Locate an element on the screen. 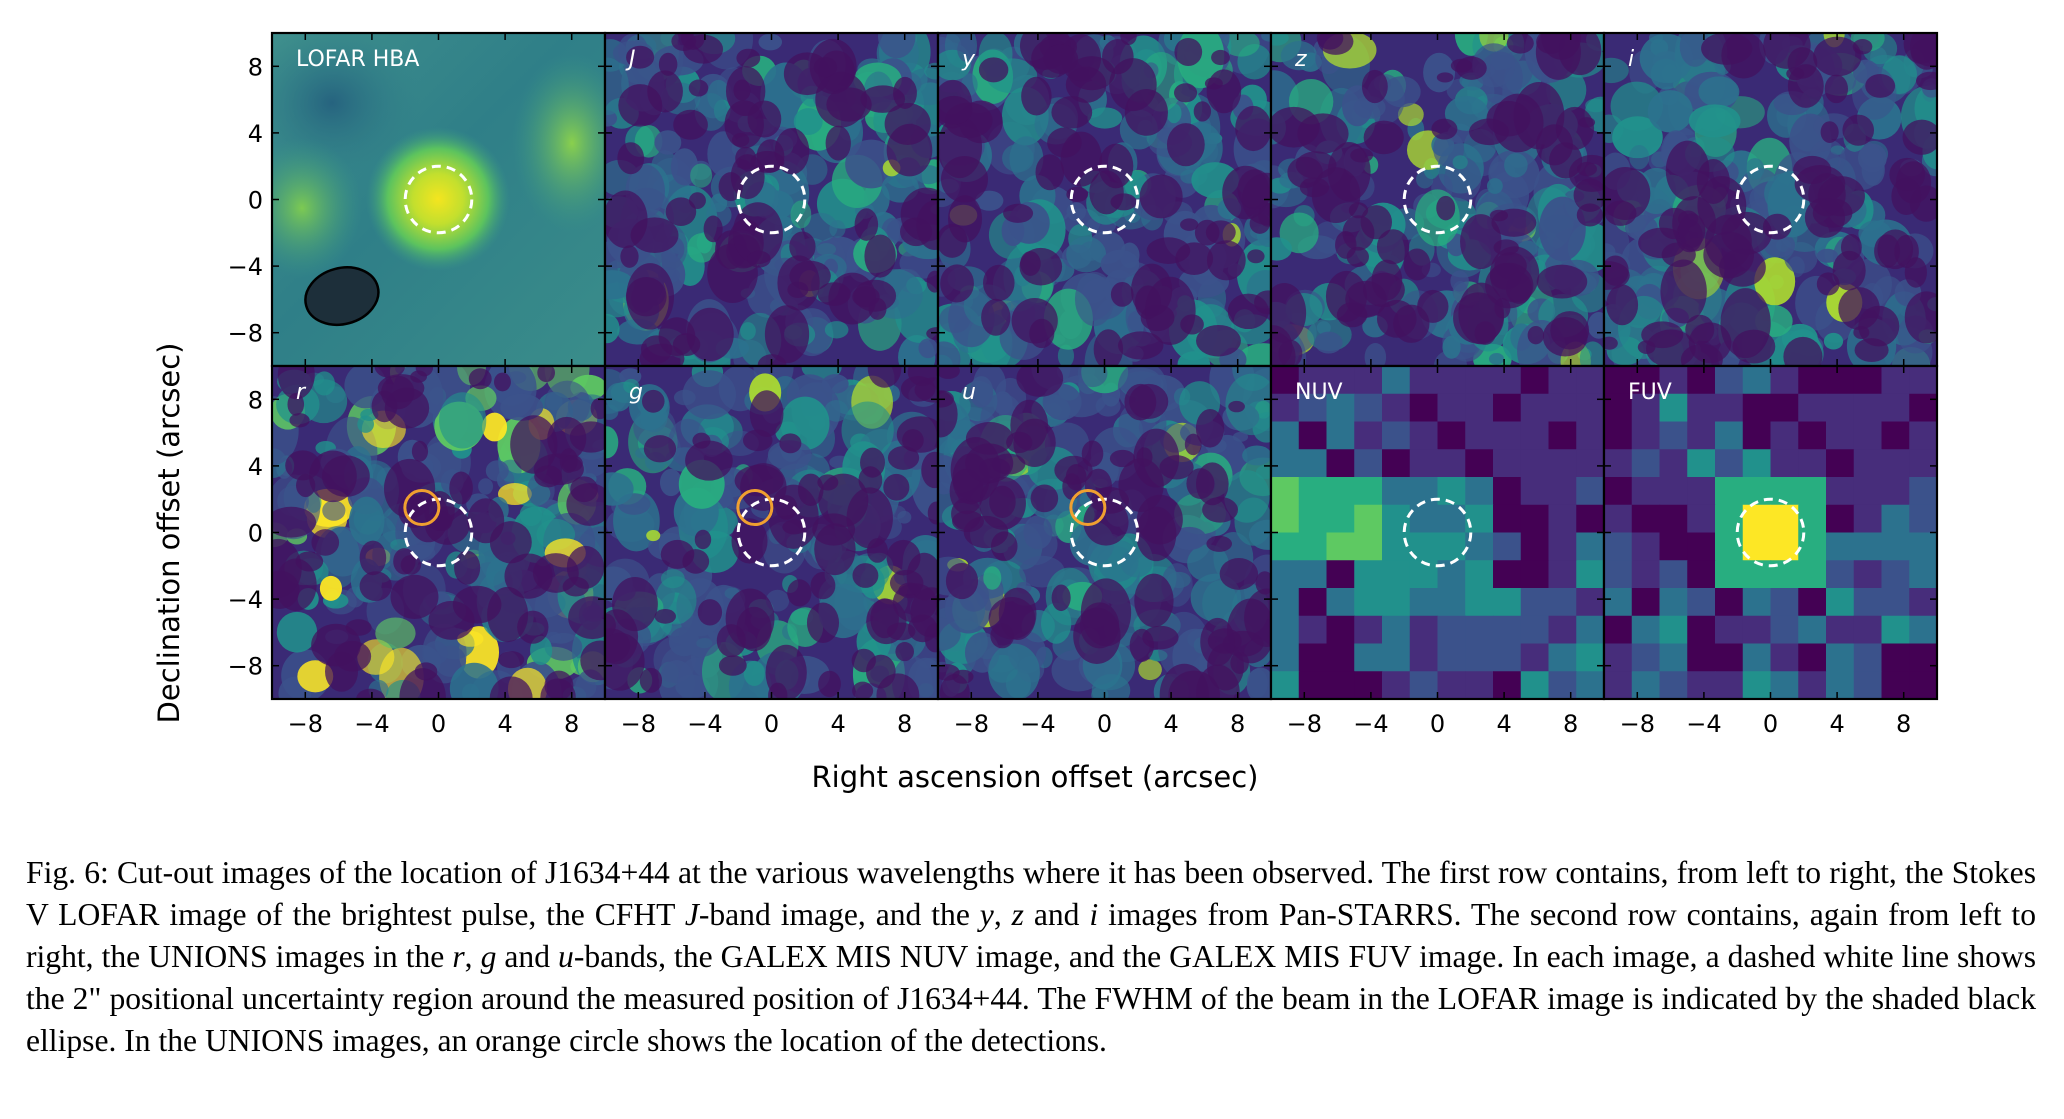 This screenshot has width=2064, height=1119. panel-y: y is located at coordinates (1104, 199).